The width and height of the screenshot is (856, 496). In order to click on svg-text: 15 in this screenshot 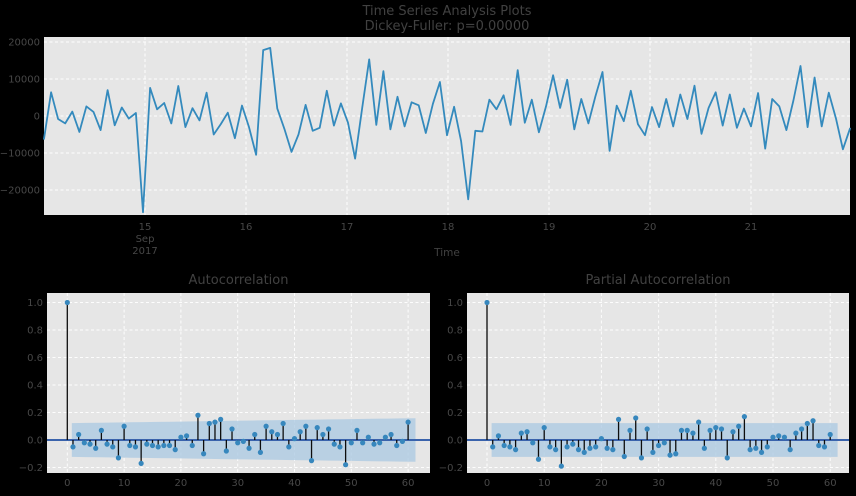, I will do `click(145, 227)`.